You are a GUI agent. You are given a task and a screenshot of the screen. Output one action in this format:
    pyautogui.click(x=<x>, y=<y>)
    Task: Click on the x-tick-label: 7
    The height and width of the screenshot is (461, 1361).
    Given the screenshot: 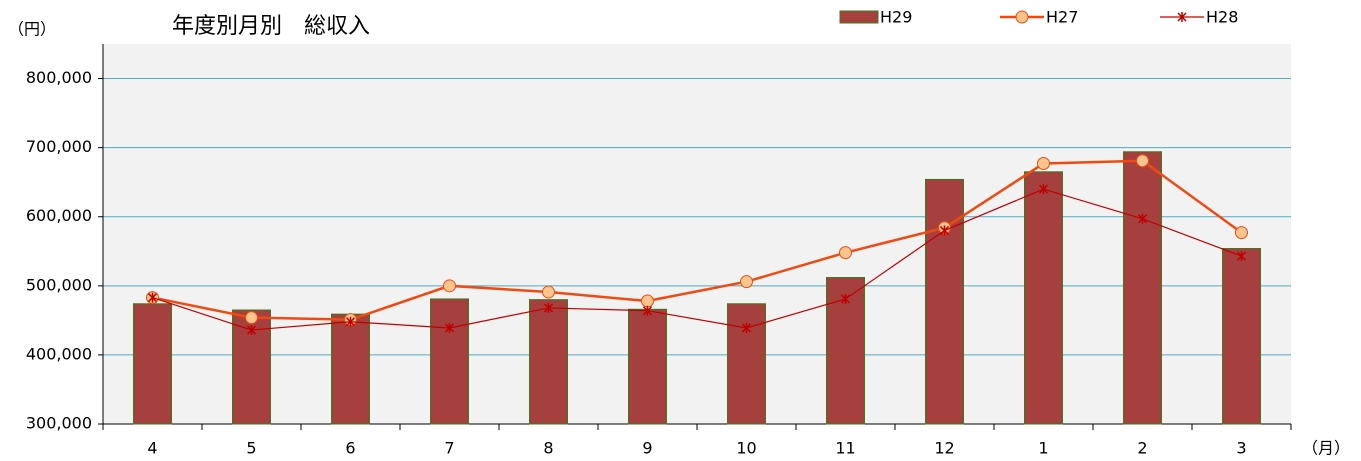 What is the action you would take?
    pyautogui.click(x=449, y=448)
    